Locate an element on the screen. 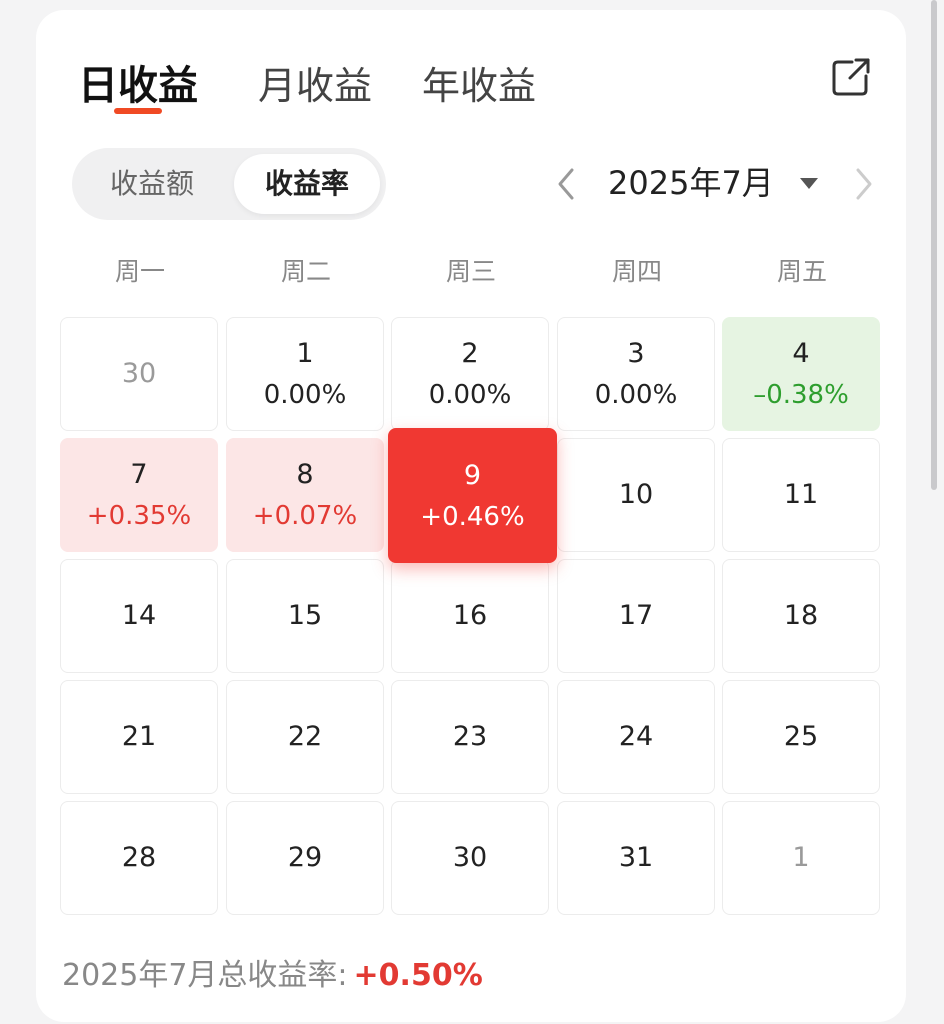 The image size is (944, 1024). calendar-day-cell: 3 0.00% is located at coordinates (636, 374).